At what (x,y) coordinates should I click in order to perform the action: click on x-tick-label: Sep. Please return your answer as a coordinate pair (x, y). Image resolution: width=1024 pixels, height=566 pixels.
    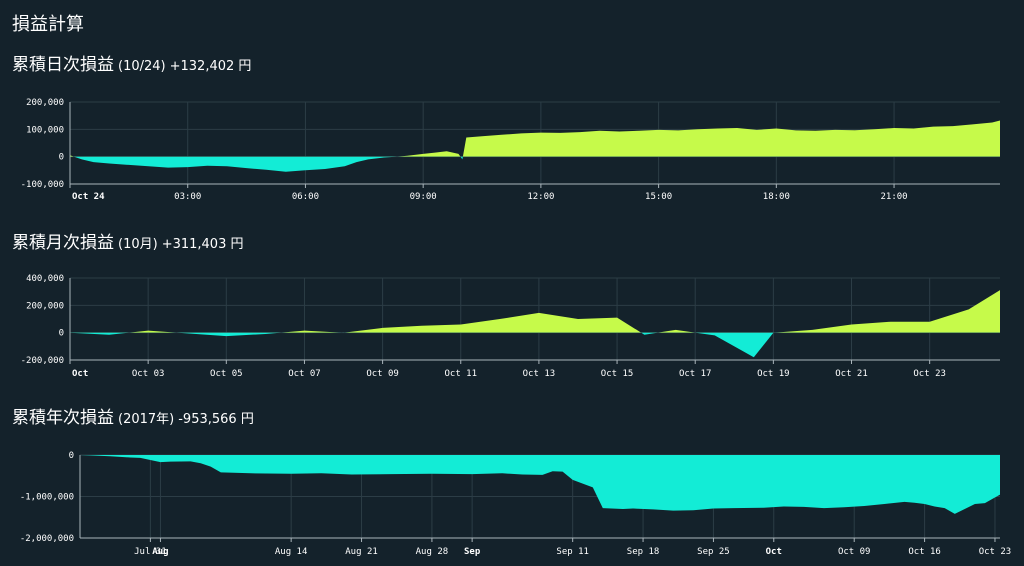
    Looking at the image, I should click on (472, 552).